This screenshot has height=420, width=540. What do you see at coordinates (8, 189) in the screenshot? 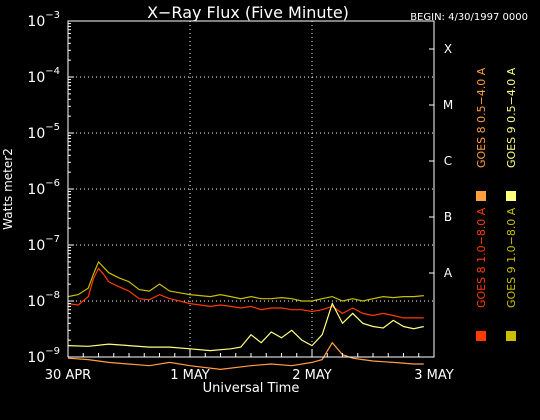
I see `y-axis-label: Watts meter2` at bounding box center [8, 189].